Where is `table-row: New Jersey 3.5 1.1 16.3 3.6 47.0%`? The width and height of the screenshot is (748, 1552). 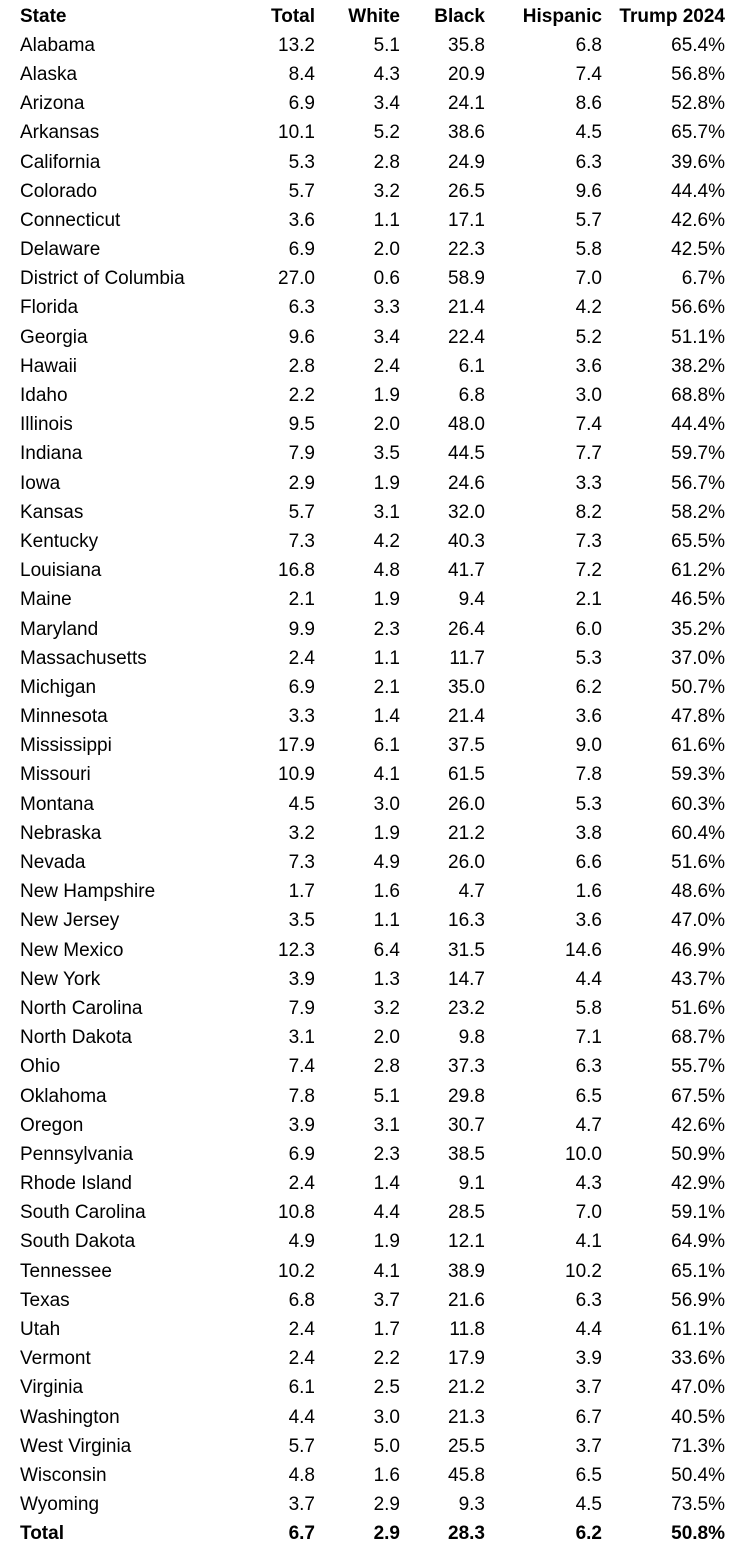 table-row: New Jersey 3.5 1.1 16.3 3.6 47.0% is located at coordinates (362, 921).